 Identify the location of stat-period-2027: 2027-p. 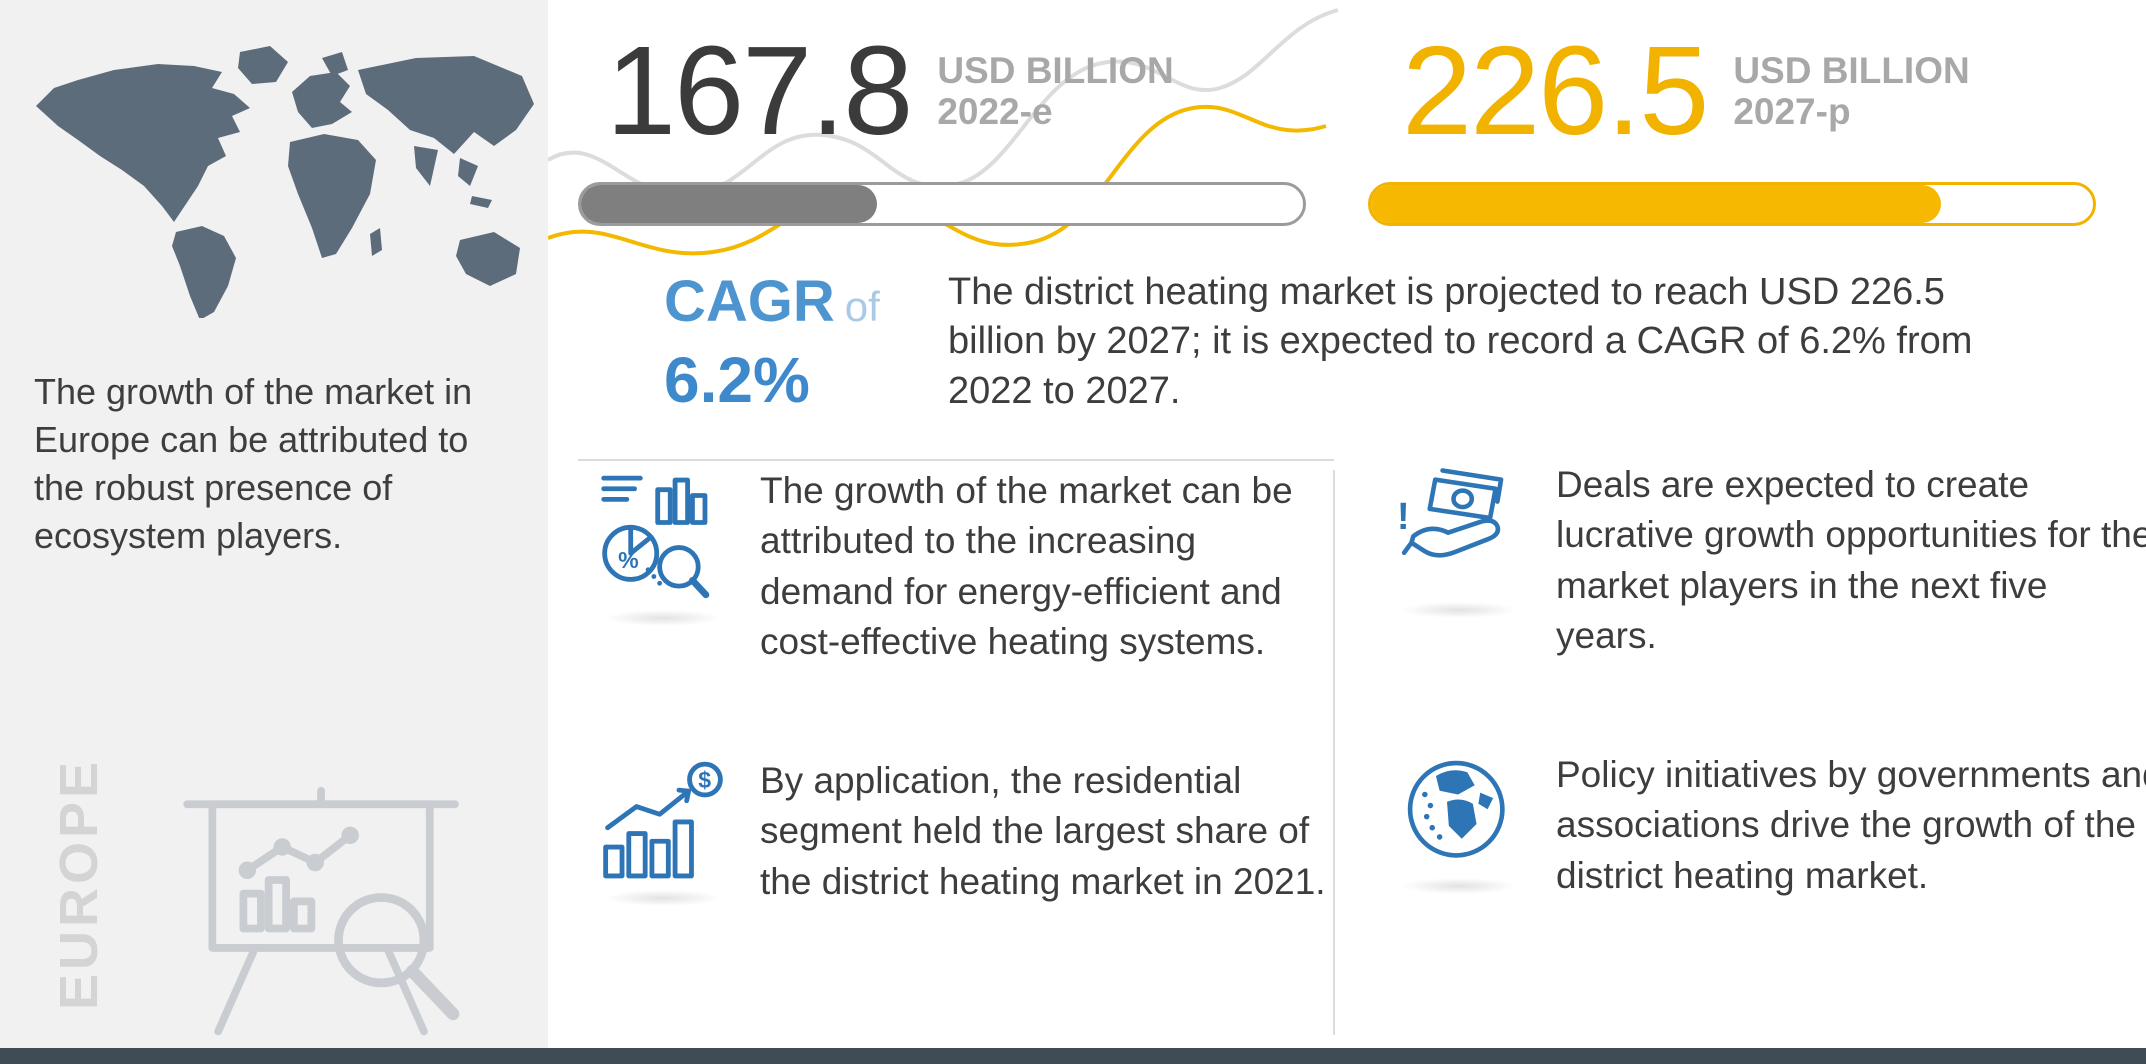
(1792, 112).